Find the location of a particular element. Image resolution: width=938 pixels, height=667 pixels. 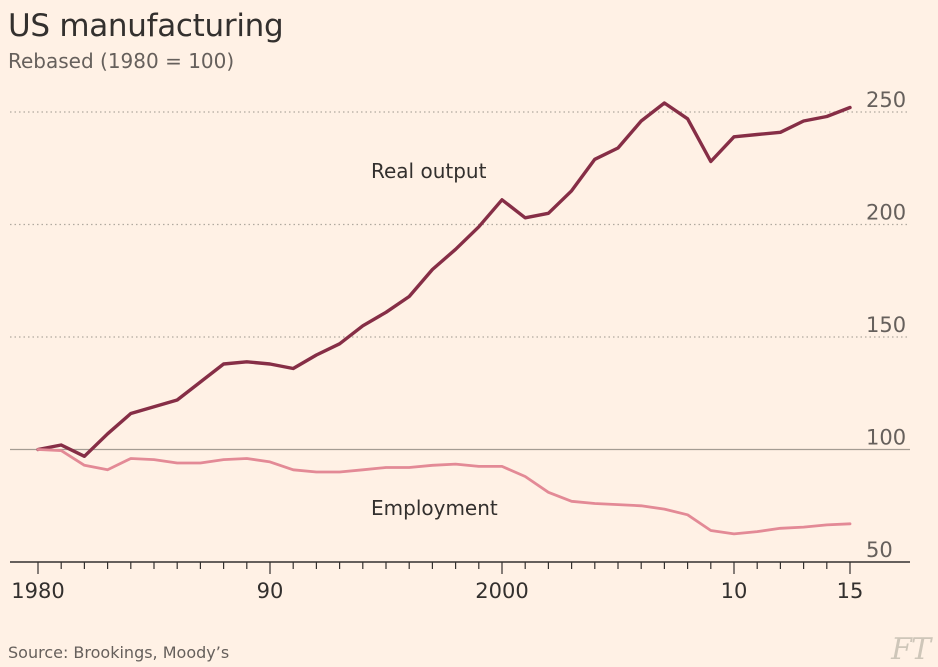

x-tick-label: 10 is located at coordinates (734, 591).